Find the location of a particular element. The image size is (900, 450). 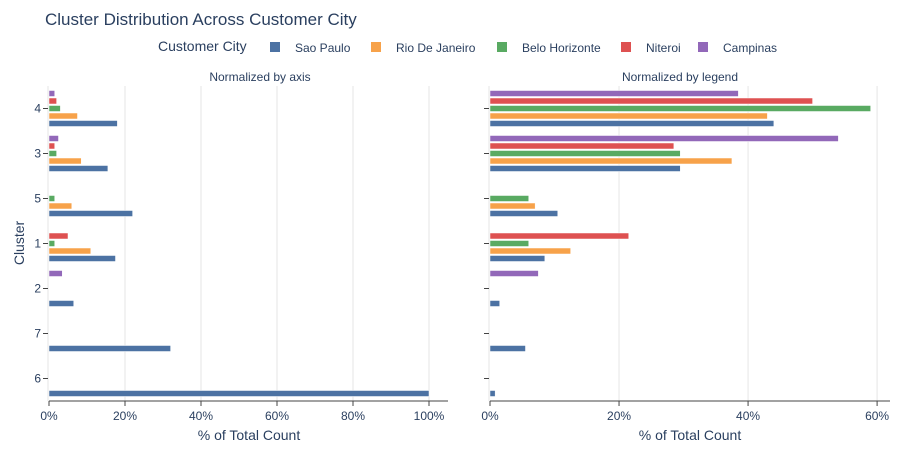

legend-label-rio-de-janeiro: Rio De Janeiro is located at coordinates (436, 48).